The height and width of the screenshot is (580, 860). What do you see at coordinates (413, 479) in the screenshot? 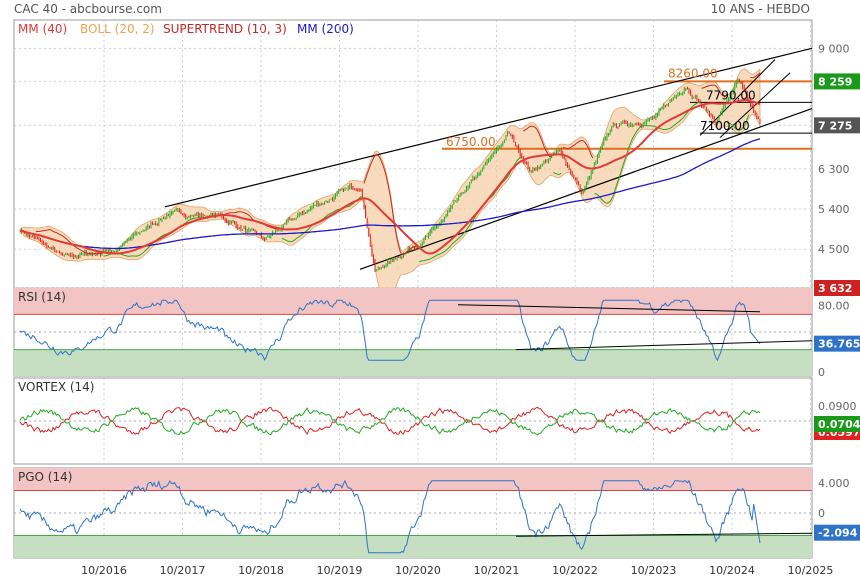
I see `pgo-upper-zone` at bounding box center [413, 479].